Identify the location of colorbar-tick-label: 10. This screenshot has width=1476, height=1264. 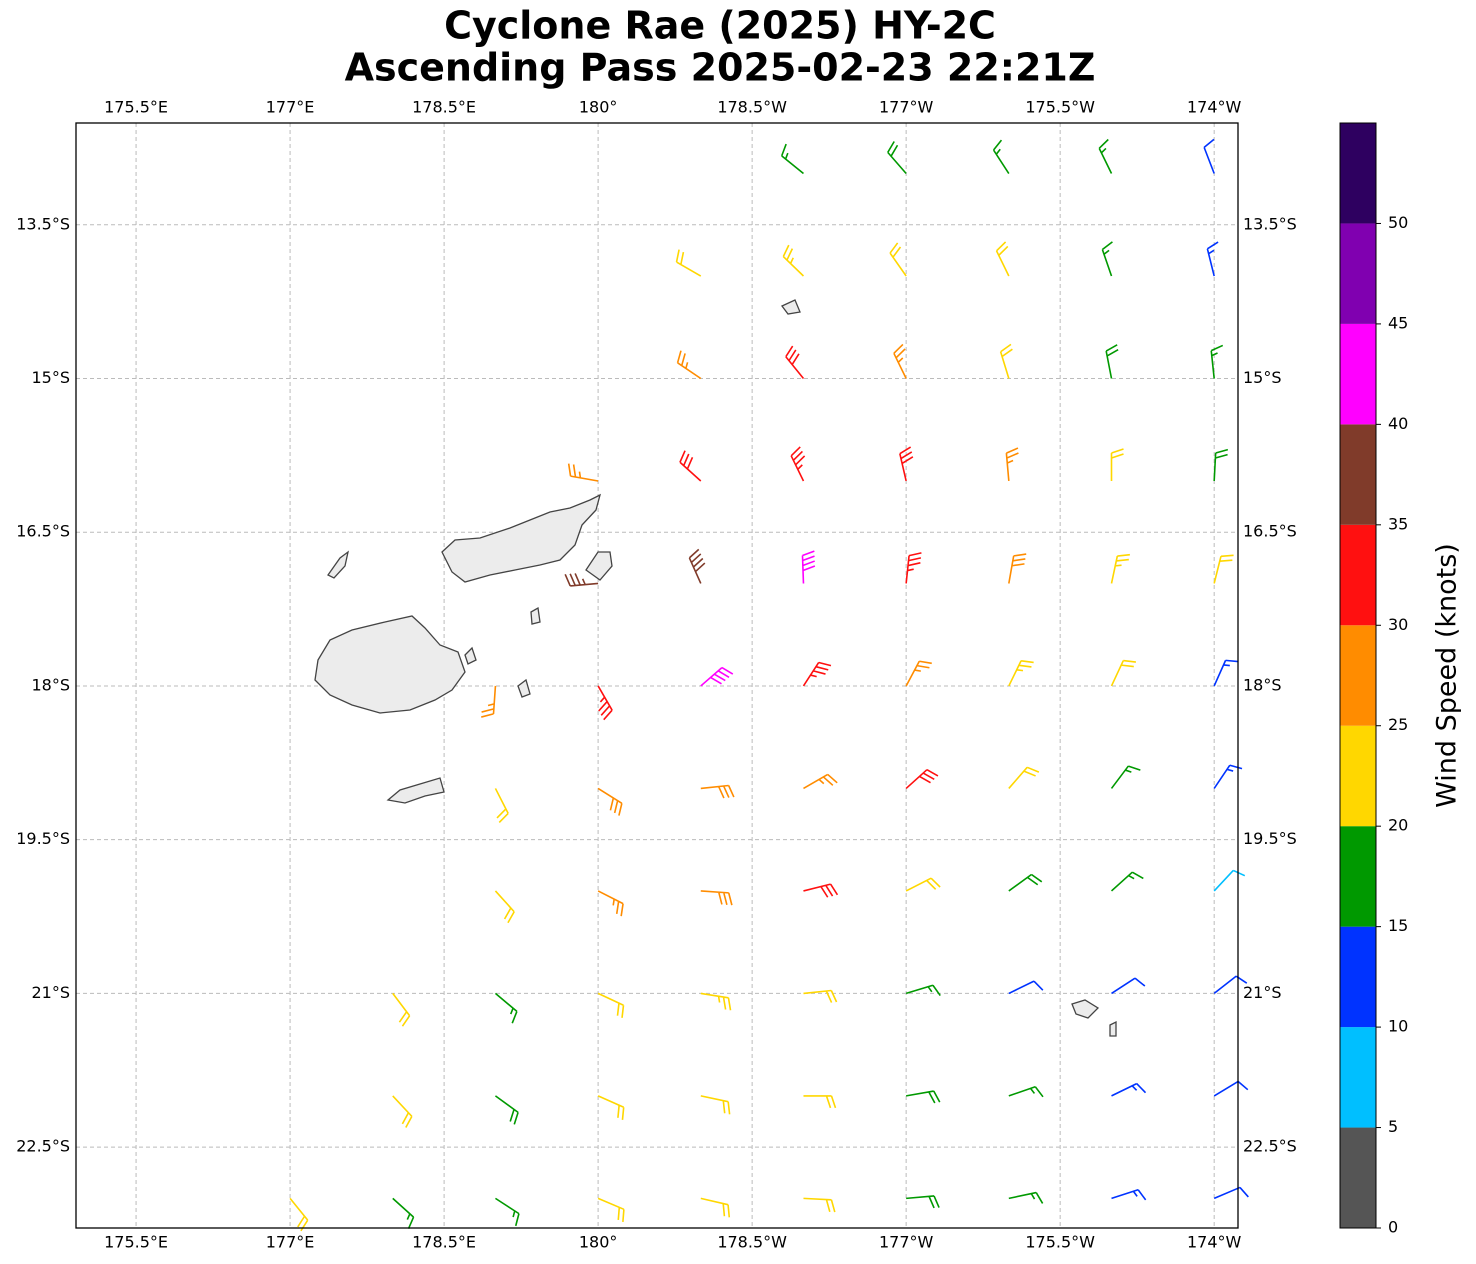
(1398, 1026).